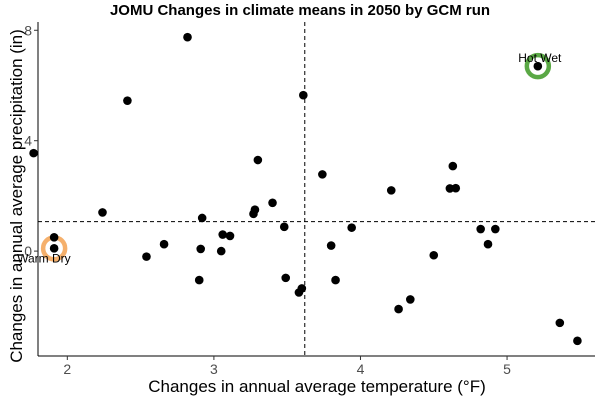  Describe the element at coordinates (28, 30) in the screenshot. I see `y-tick-label-2: 8` at that location.